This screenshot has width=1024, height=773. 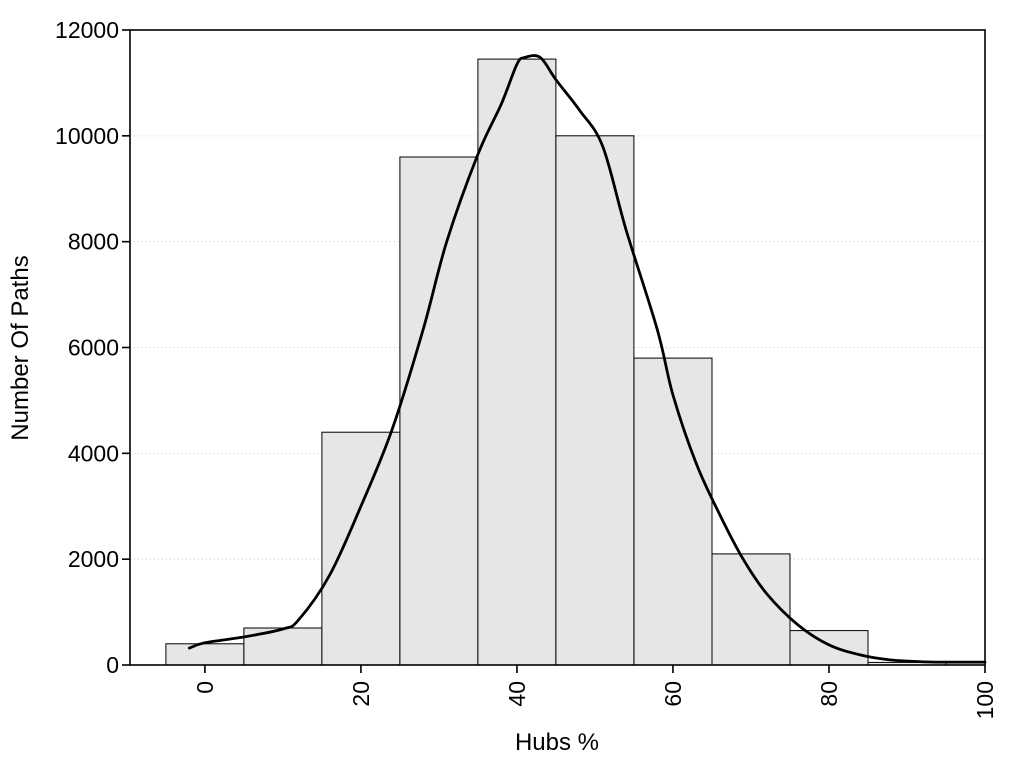 What do you see at coordinates (112, 665) in the screenshot?
I see `y-tick-label: 0` at bounding box center [112, 665].